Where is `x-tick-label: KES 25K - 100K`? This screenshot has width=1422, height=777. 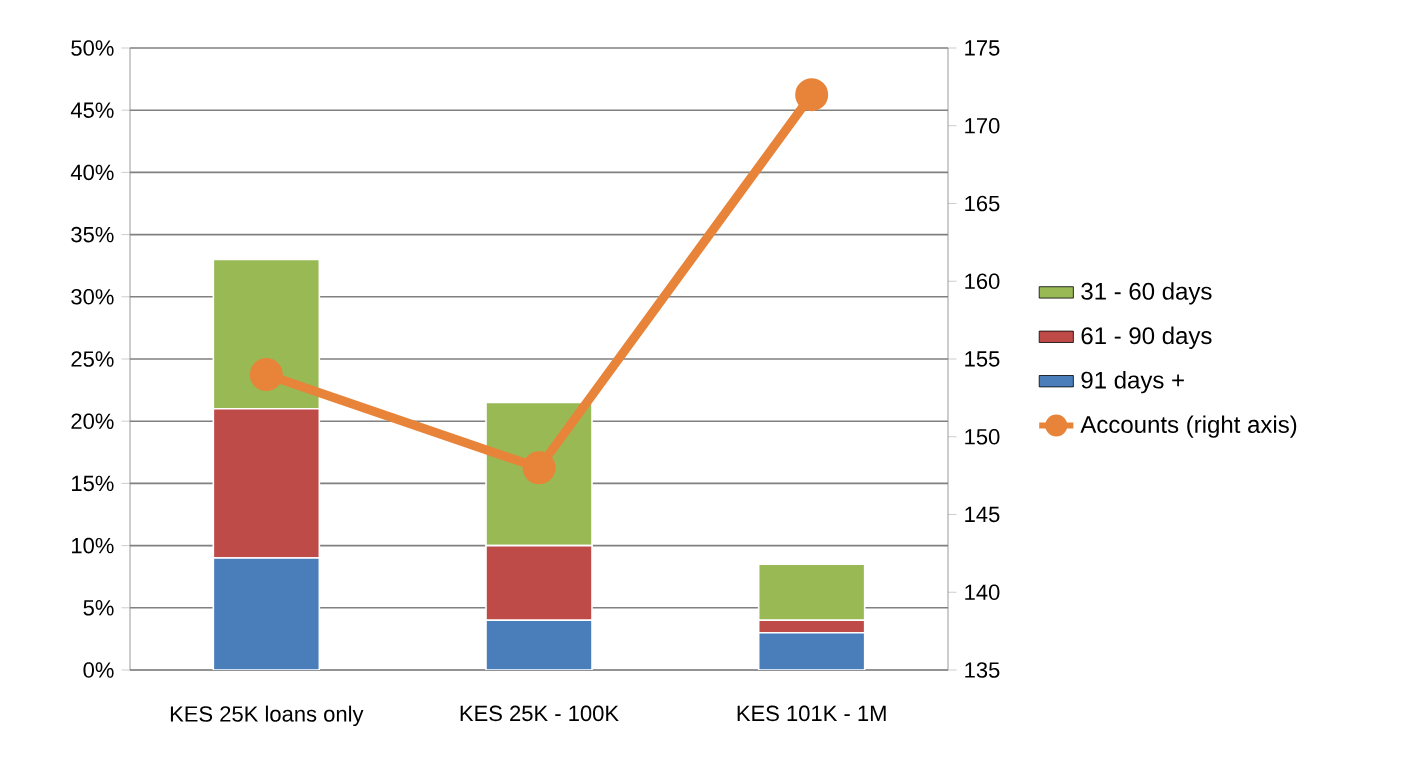 x-tick-label: KES 25K - 100K is located at coordinates (539, 713).